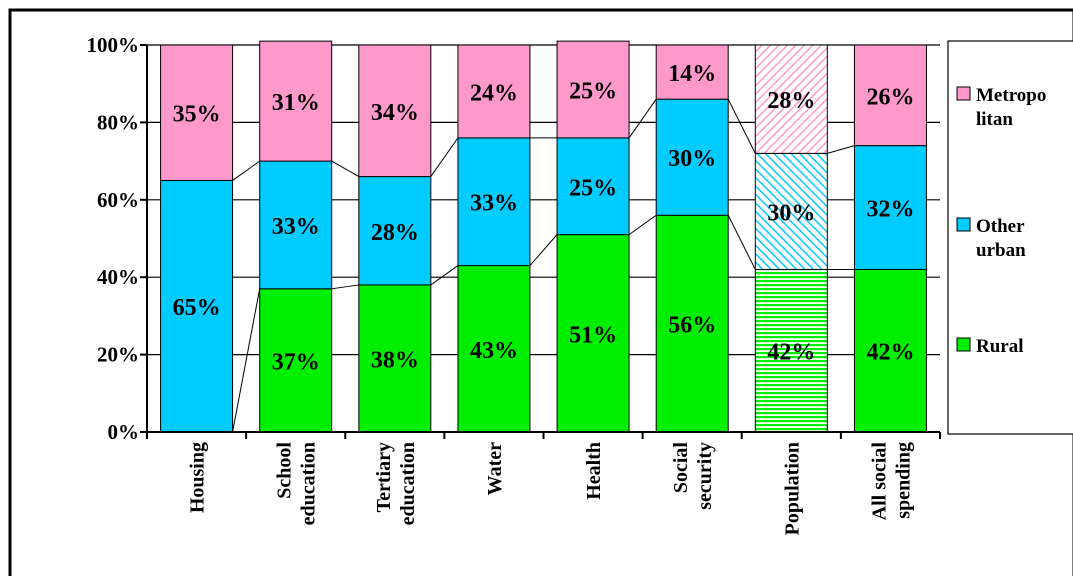  I want to click on x-tick-label: Housing, so click(198, 477).